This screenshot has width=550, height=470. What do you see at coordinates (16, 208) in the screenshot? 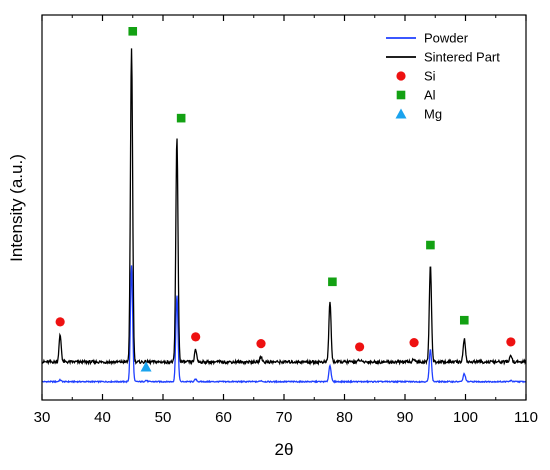
I see `y-axis-title: Intensity (a.u.)` at bounding box center [16, 208].